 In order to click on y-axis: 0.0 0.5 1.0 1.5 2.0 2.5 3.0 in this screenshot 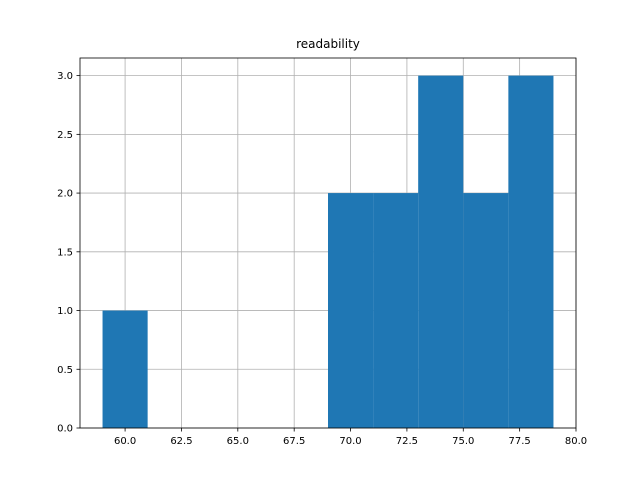, I will do `click(68, 253)`.